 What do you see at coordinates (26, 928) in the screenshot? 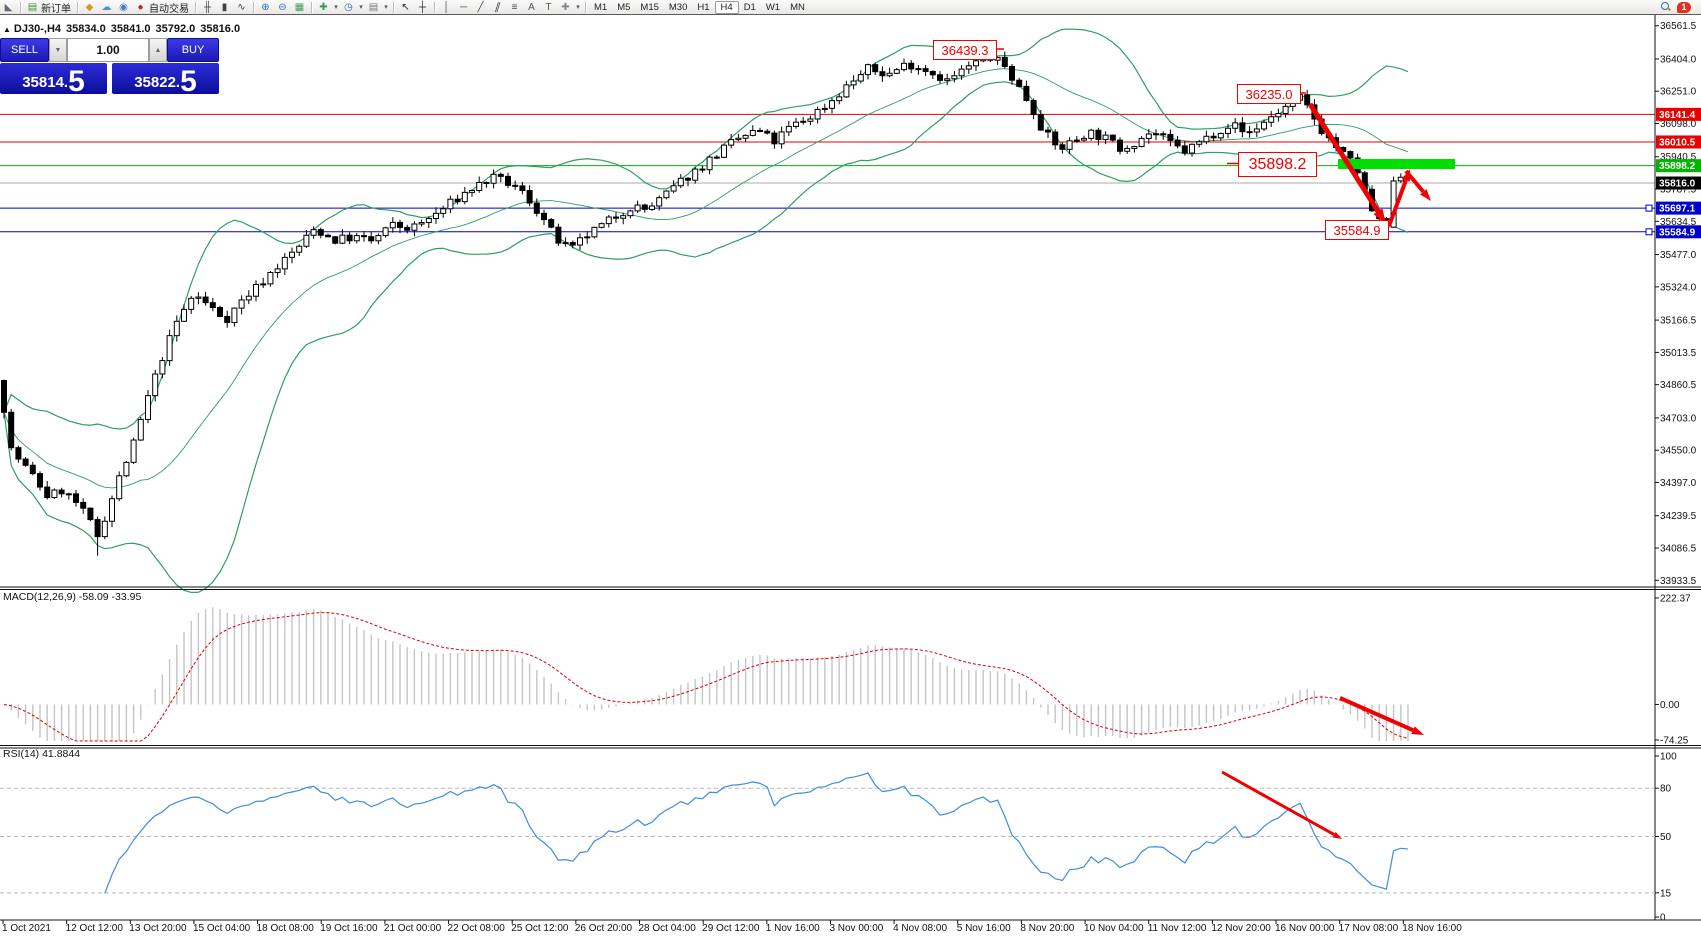
I see `time-axis-label: 1 Oct 2021` at bounding box center [26, 928].